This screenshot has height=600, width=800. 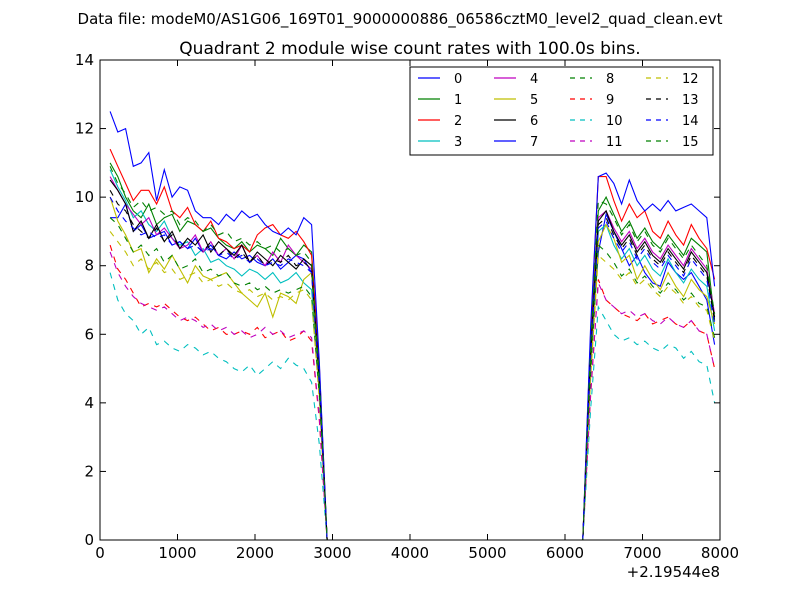 What do you see at coordinates (596, 142) in the screenshot?
I see `legend-item-11: 11` at bounding box center [596, 142].